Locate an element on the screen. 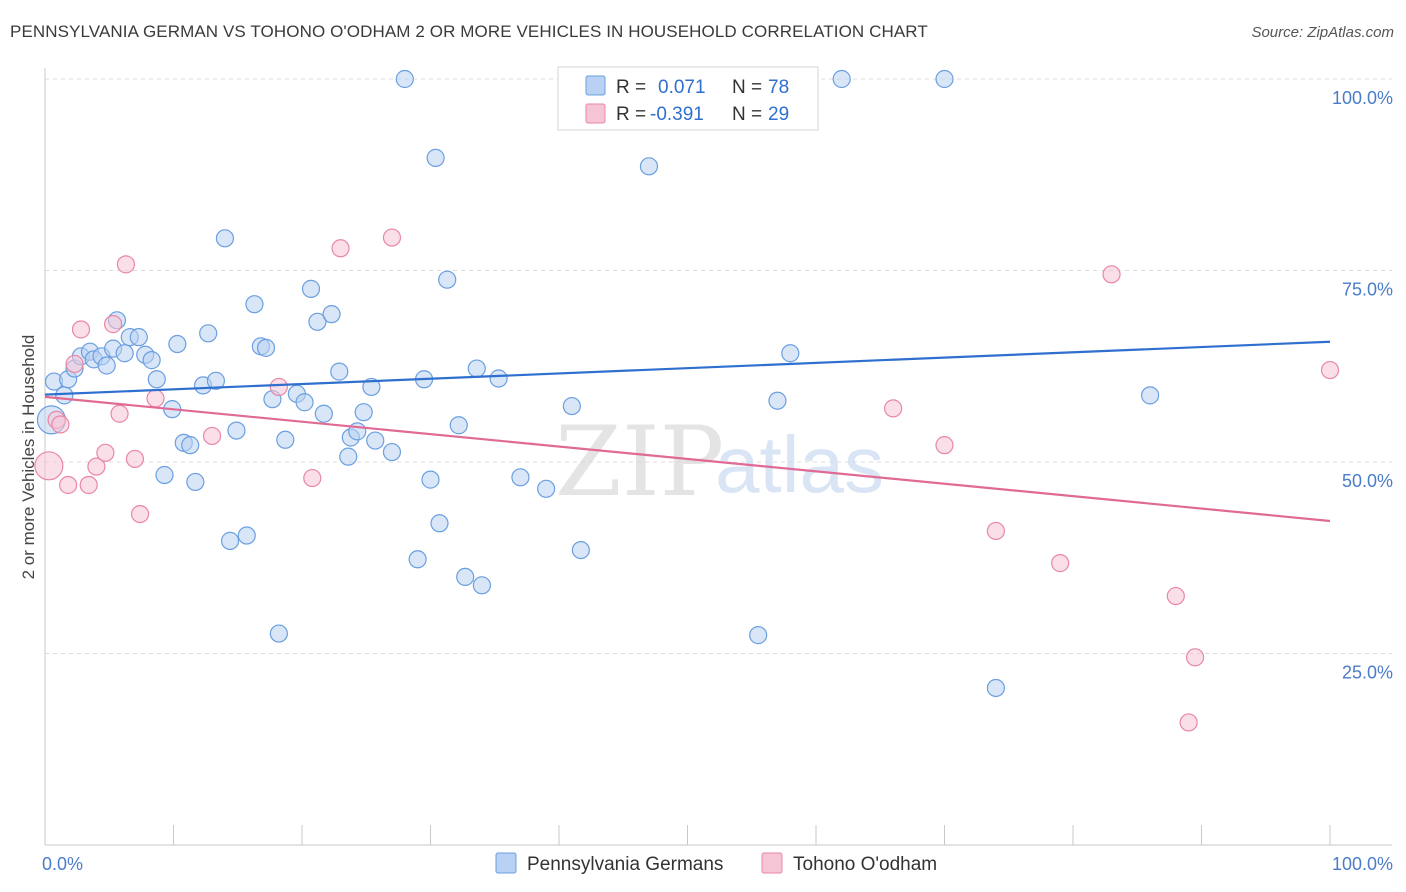 Image resolution: width=1406 pixels, height=892 pixels. series-legend-label: Tohono O'odham is located at coordinates (865, 864).